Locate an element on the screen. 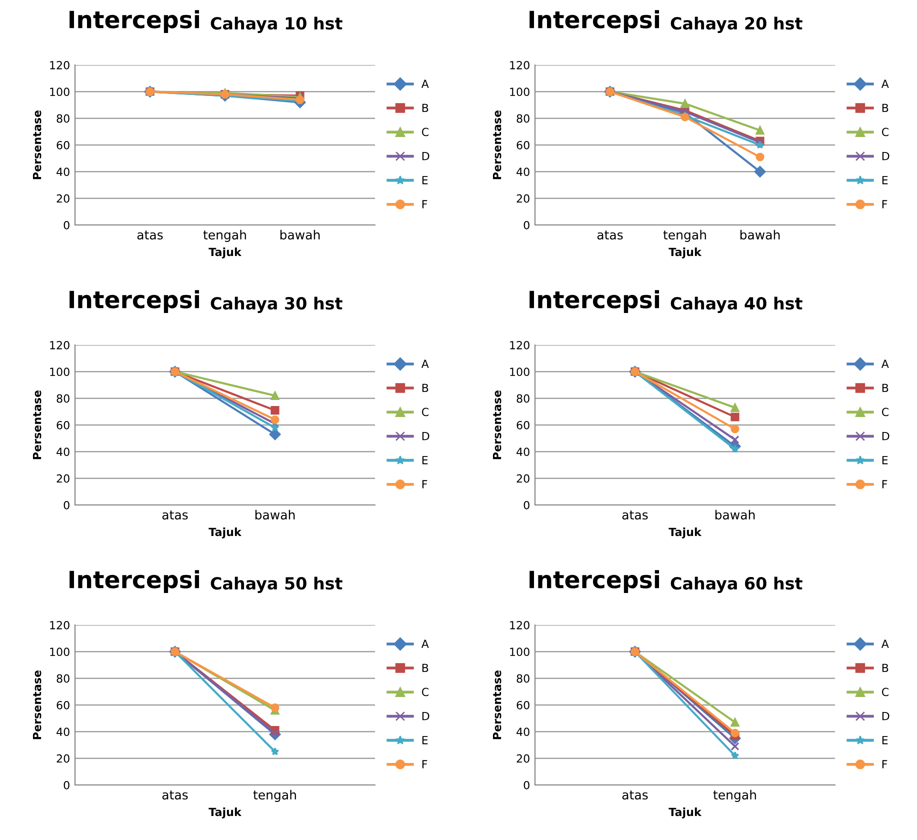 This screenshot has height=840, width=917. chart-subtitle: Cahaya 30 hst is located at coordinates (276, 304).